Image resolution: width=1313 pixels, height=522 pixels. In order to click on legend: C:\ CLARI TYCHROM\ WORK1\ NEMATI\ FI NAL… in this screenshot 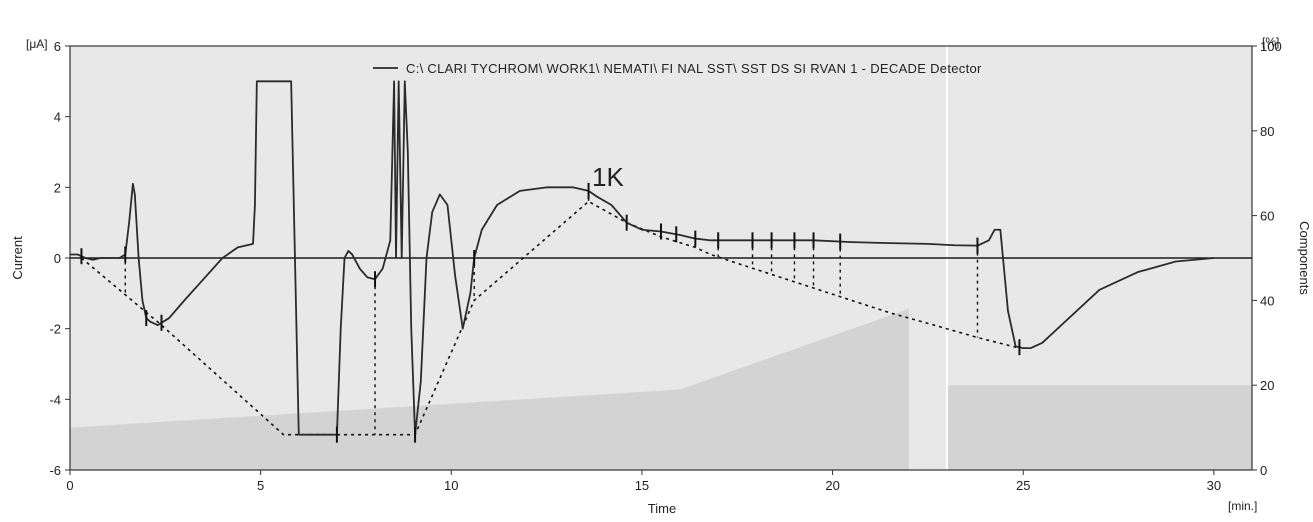, I will do `click(677, 68)`.